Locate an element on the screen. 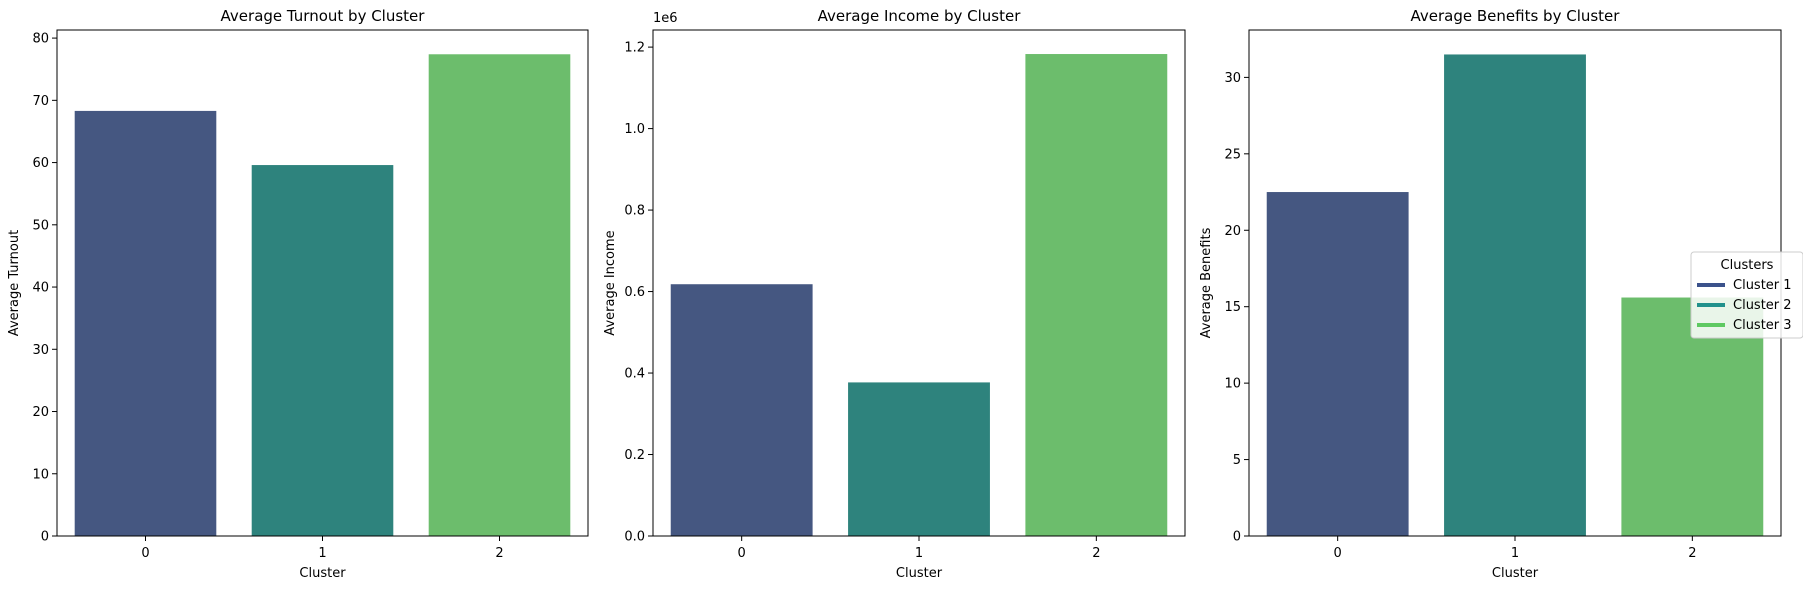 The height and width of the screenshot is (590, 1803). chart-title: Average Benefits by Cluster is located at coordinates (1516, 16).